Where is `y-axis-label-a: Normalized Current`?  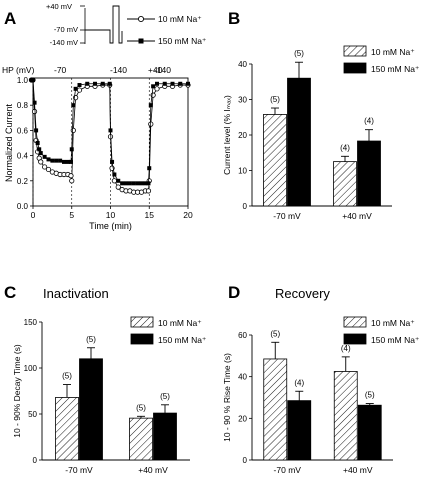
y-axis-label-a: Normalized Current is located at coordinates (9, 142).